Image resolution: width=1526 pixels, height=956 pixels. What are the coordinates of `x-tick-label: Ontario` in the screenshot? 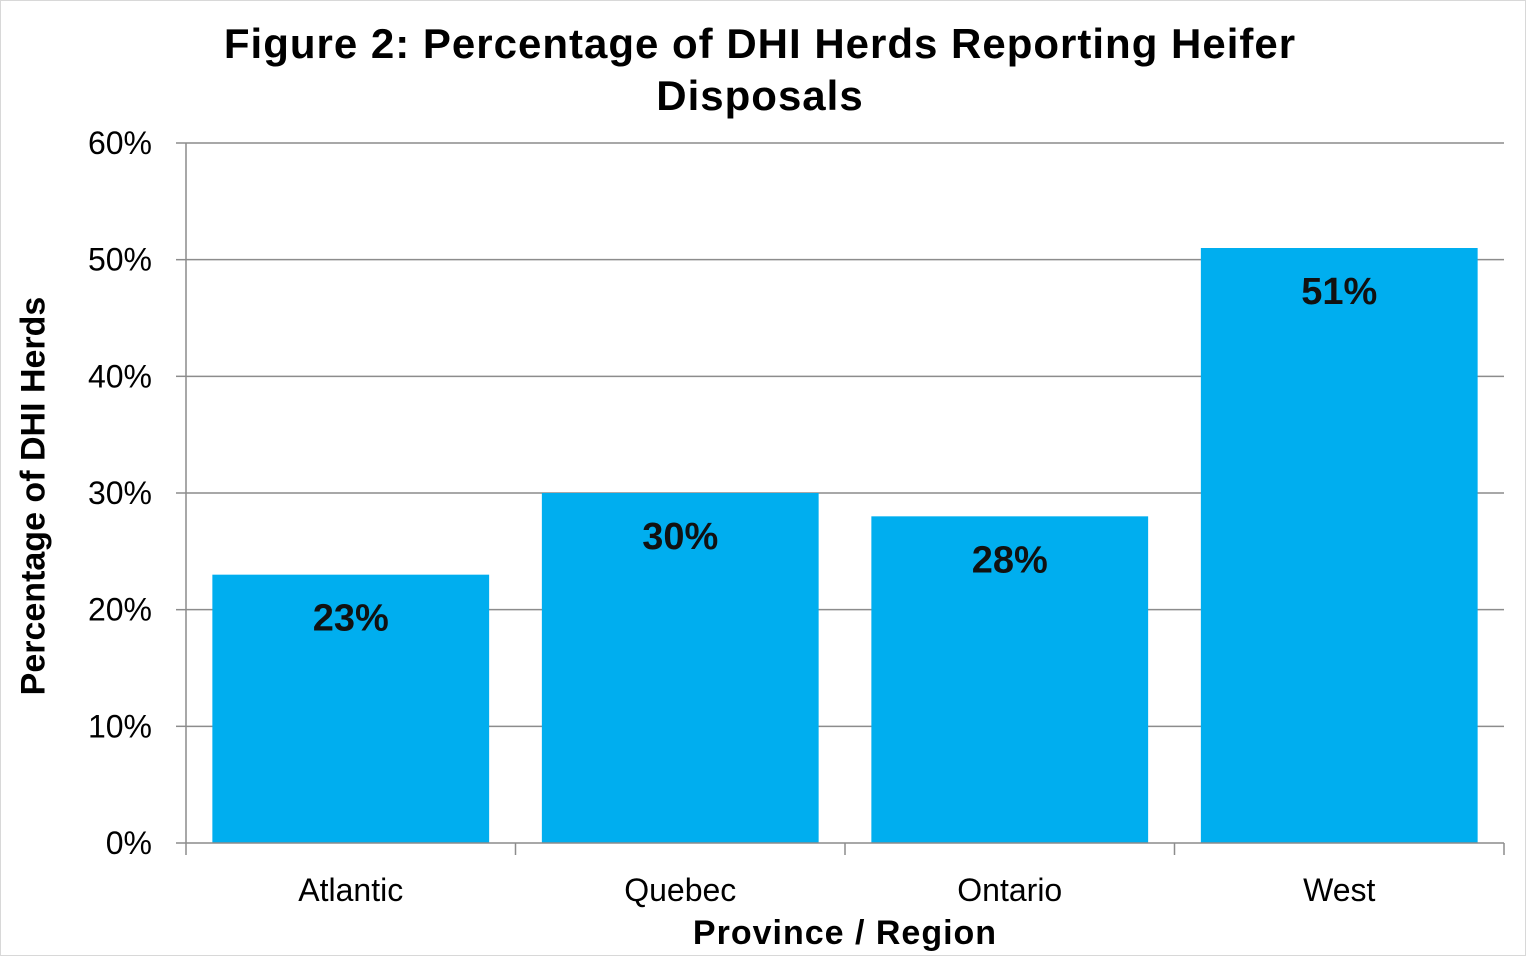 It's located at (1009, 890).